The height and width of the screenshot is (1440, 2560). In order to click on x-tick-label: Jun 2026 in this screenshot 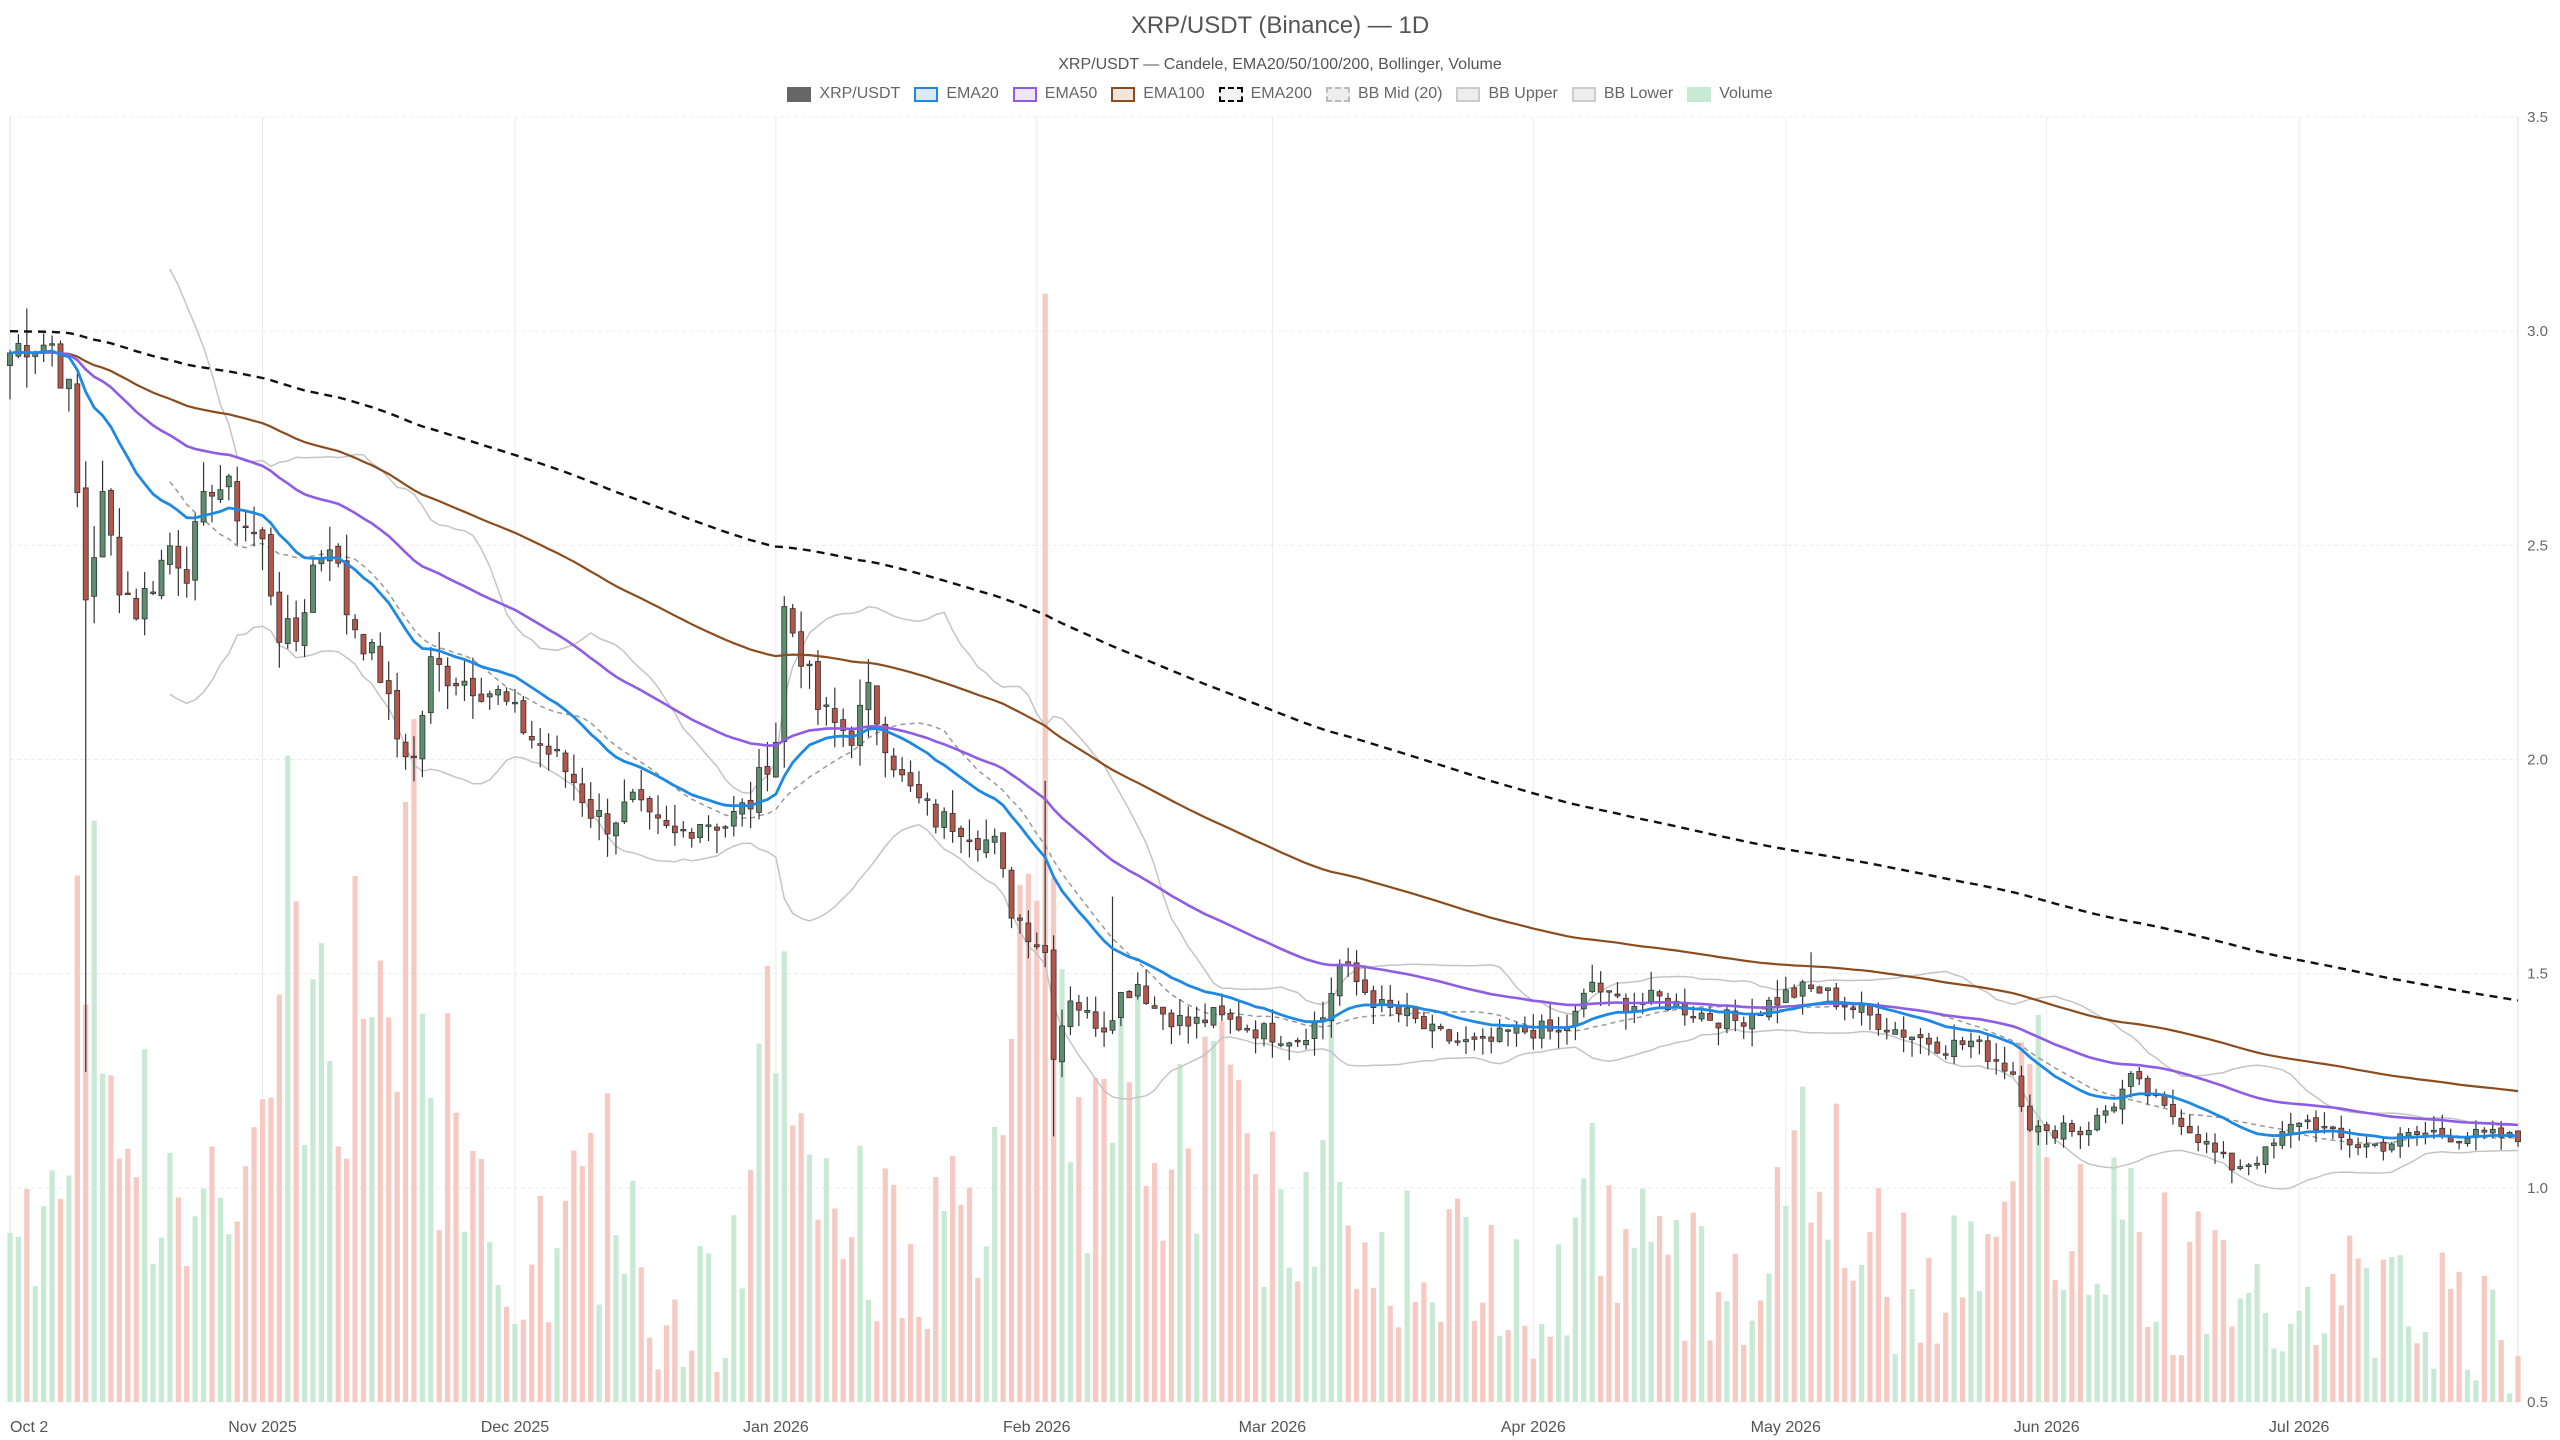, I will do `click(2047, 1427)`.